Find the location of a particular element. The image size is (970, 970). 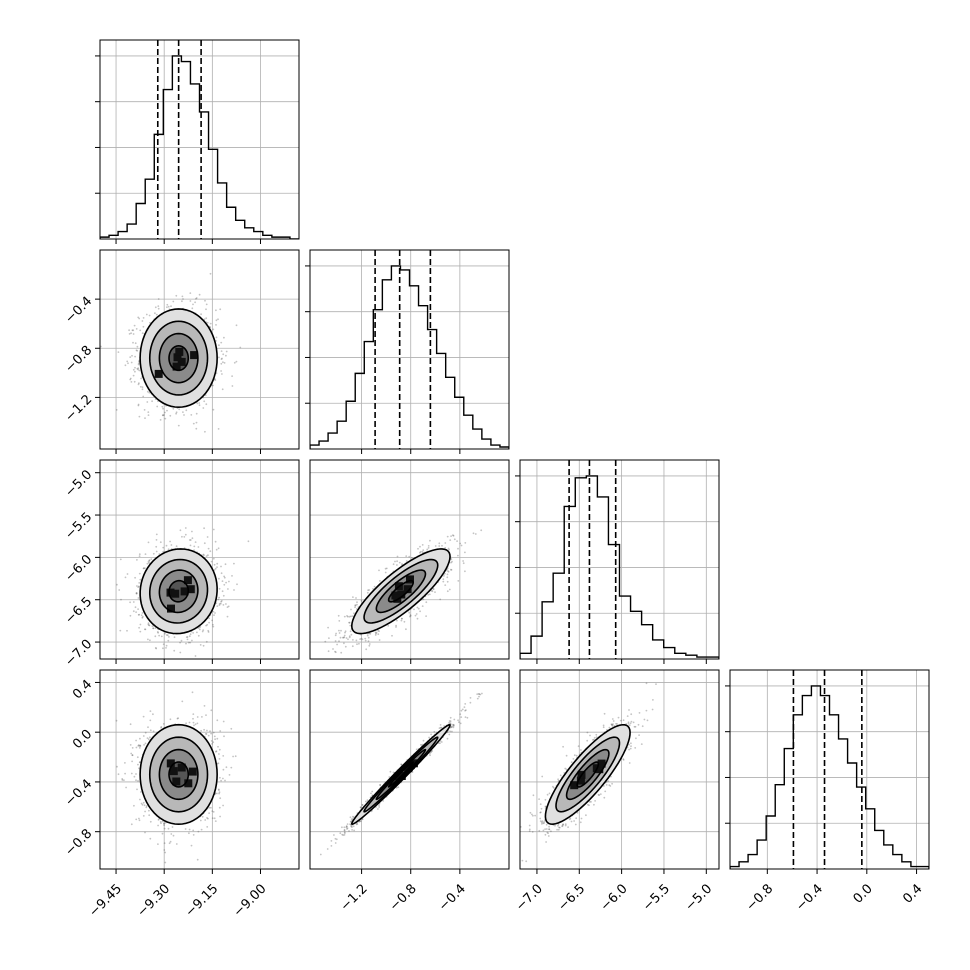

x-tick-label: −9.45 is located at coordinates (105, 900).